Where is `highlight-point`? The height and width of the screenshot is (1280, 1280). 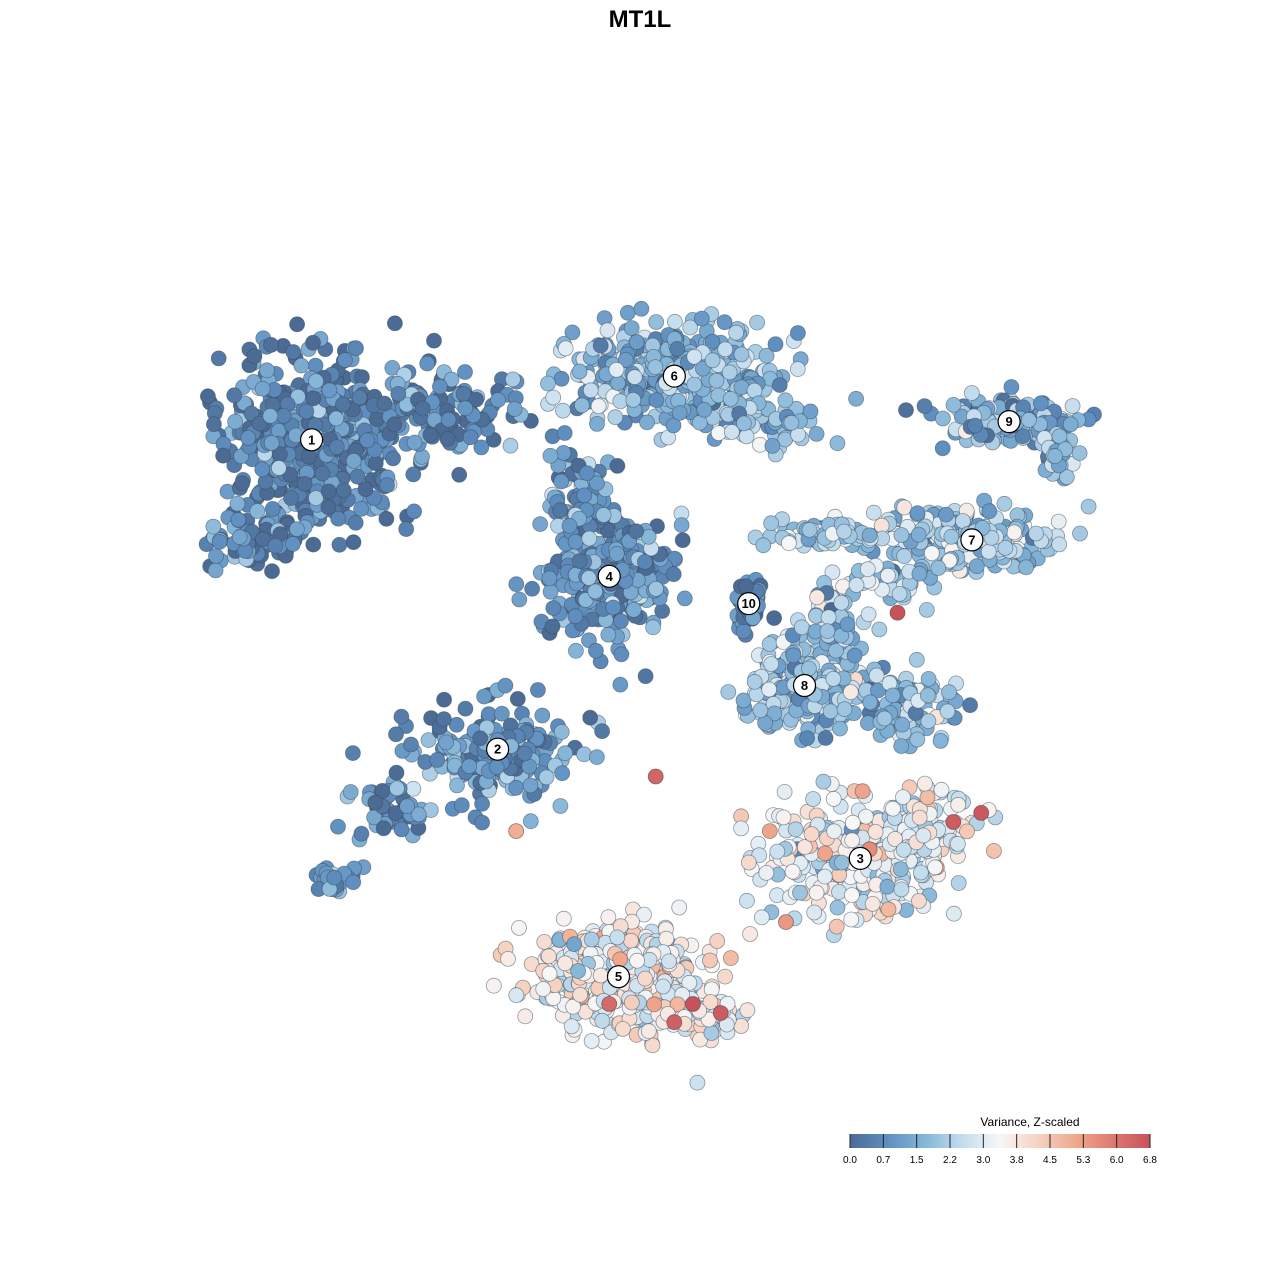
highlight-point is located at coordinates (981, 813).